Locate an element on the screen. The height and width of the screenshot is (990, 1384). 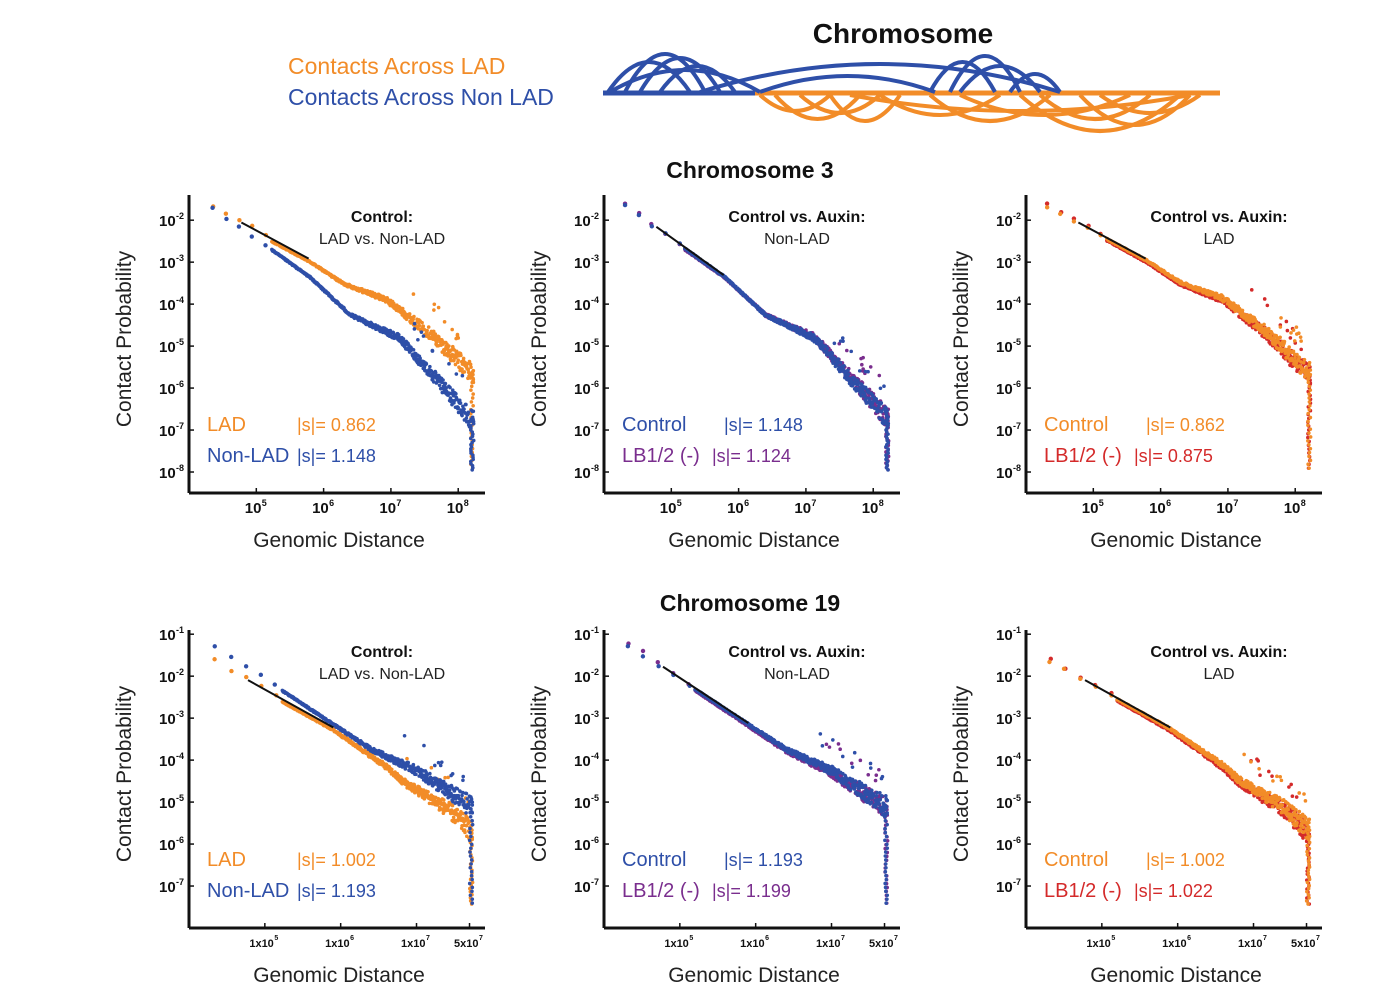
y-tick-exponent: -5 is located at coordinates (180, 798).